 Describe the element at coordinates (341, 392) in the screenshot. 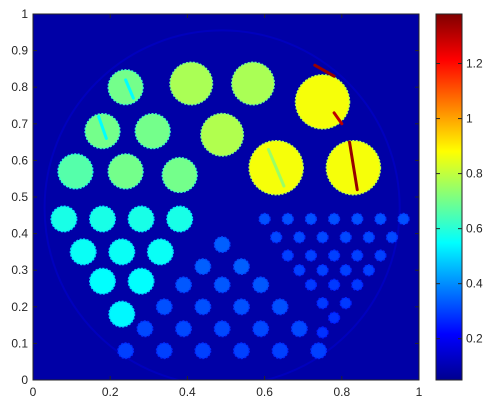

I see `x-tick-label: 0.8` at that location.